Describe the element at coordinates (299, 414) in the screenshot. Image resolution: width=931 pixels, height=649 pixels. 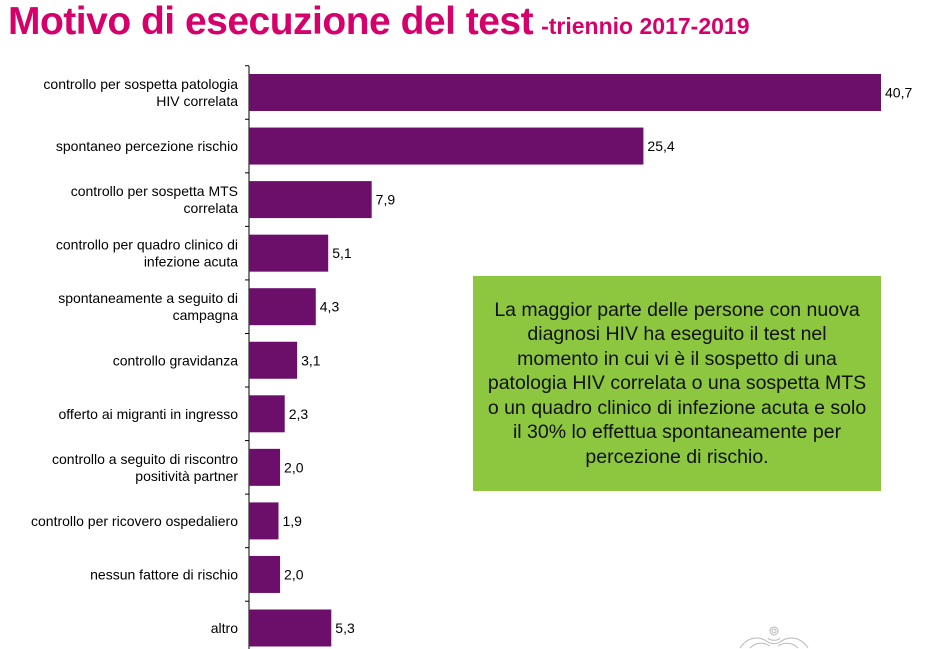
I see `bar-value-label: 2,3` at that location.